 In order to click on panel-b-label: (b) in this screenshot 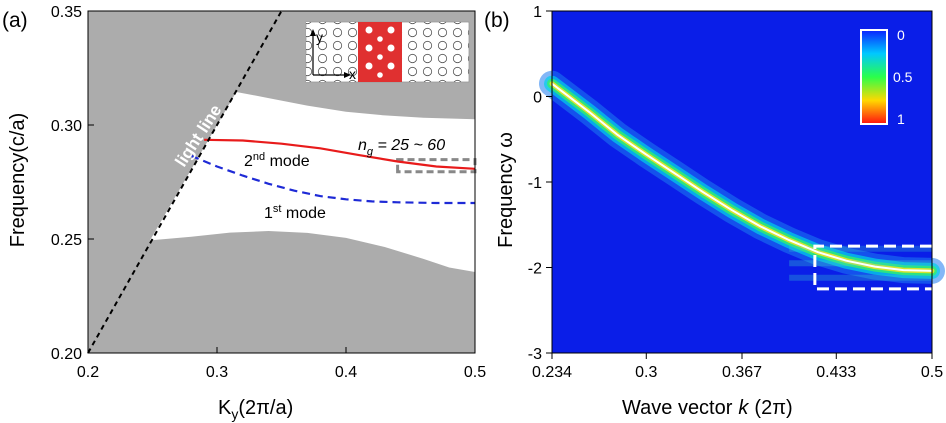, I will do `click(497, 20)`.